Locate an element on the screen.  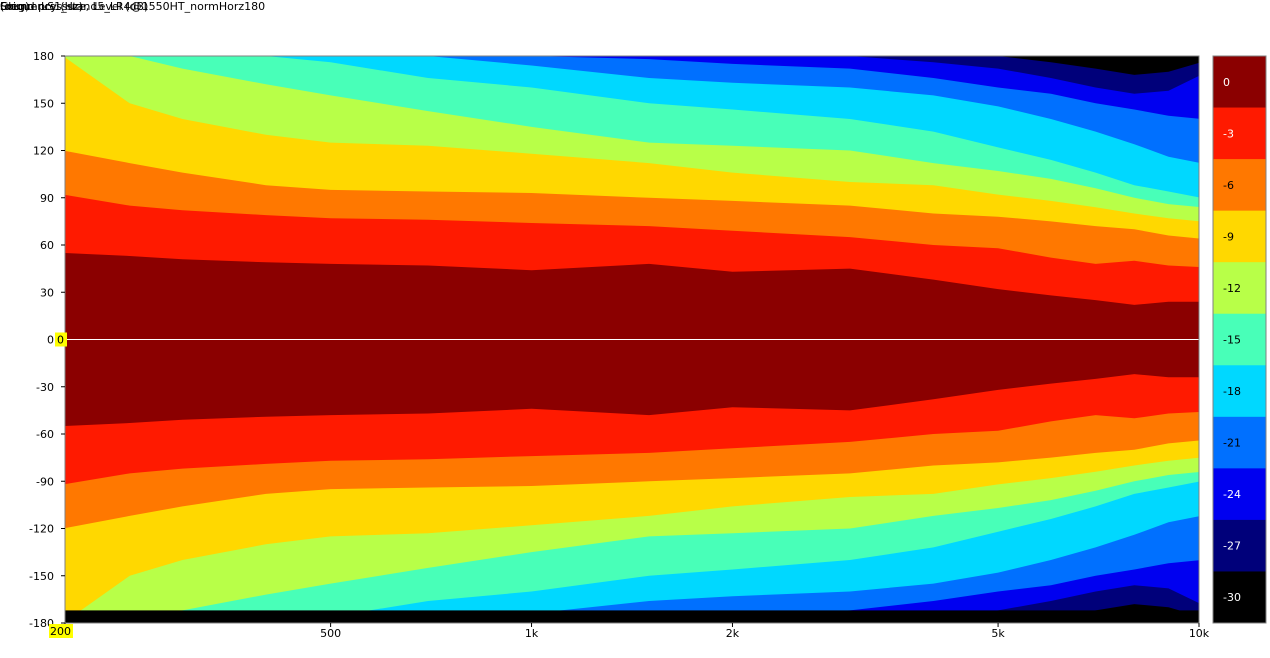
colorbar-level-label: -30 is located at coordinates (1232, 597).